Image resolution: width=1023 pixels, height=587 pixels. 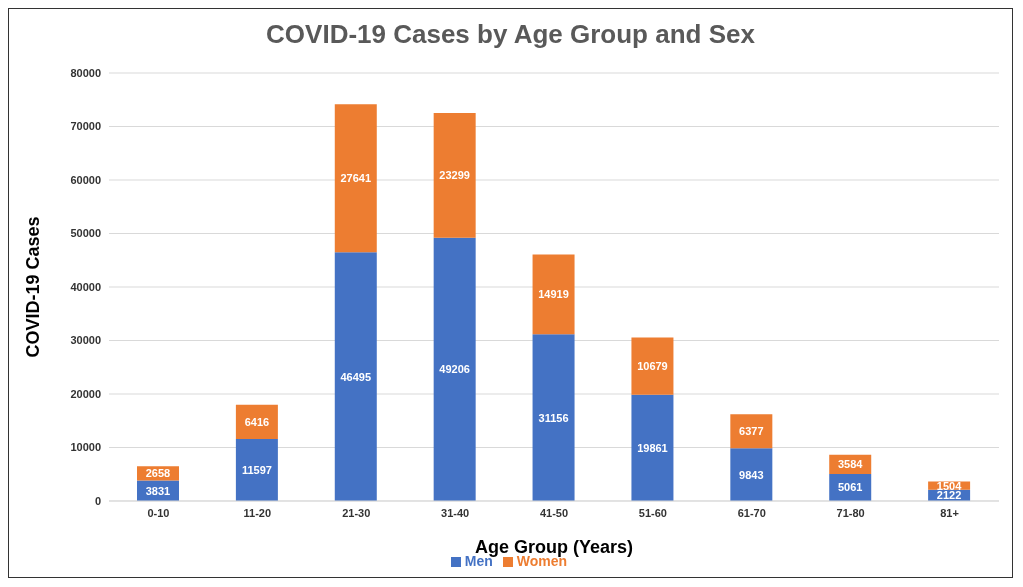 What do you see at coordinates (33, 287) in the screenshot?
I see `y-axis-title: COVID-19 Cases` at bounding box center [33, 287].